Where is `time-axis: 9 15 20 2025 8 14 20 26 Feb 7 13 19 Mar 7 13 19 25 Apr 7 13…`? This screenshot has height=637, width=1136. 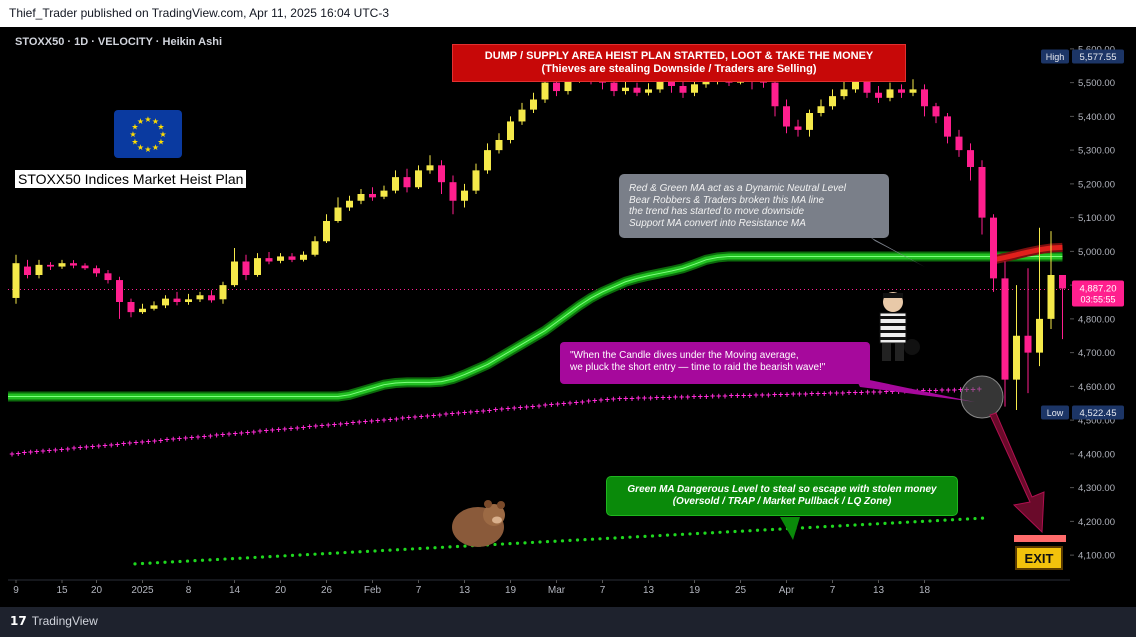
time-axis: 9 15 20 2025 8 14 20 26 Feb 7 13 19 Mar 7 13 19 25 Apr 7 13… is located at coordinates (471, 588).